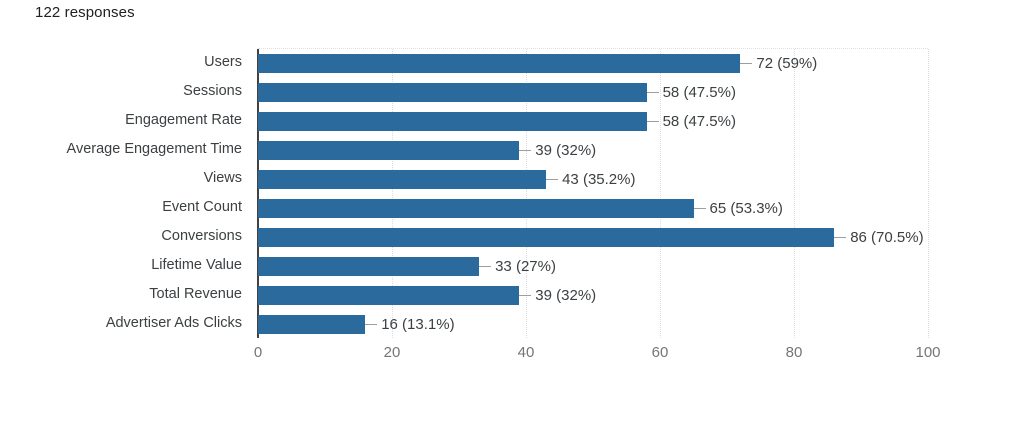 This screenshot has width=1024, height=421. Describe the element at coordinates (183, 120) in the screenshot. I see `category-label: Engagement Rate` at that location.